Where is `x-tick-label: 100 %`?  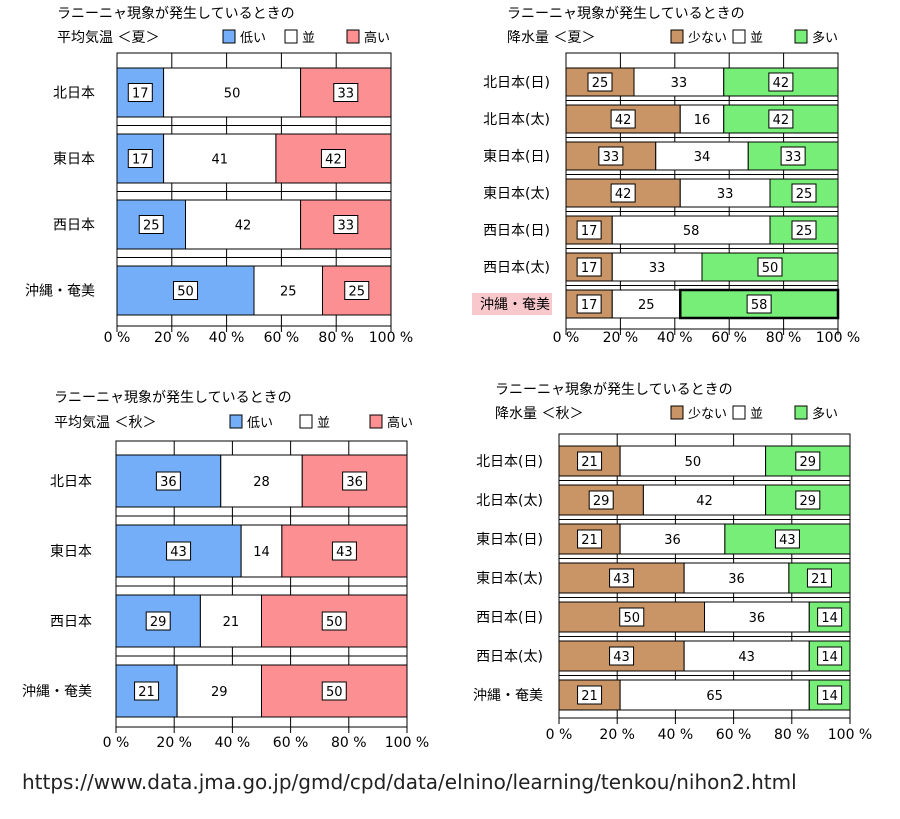
x-tick-label: 100 % is located at coordinates (838, 338).